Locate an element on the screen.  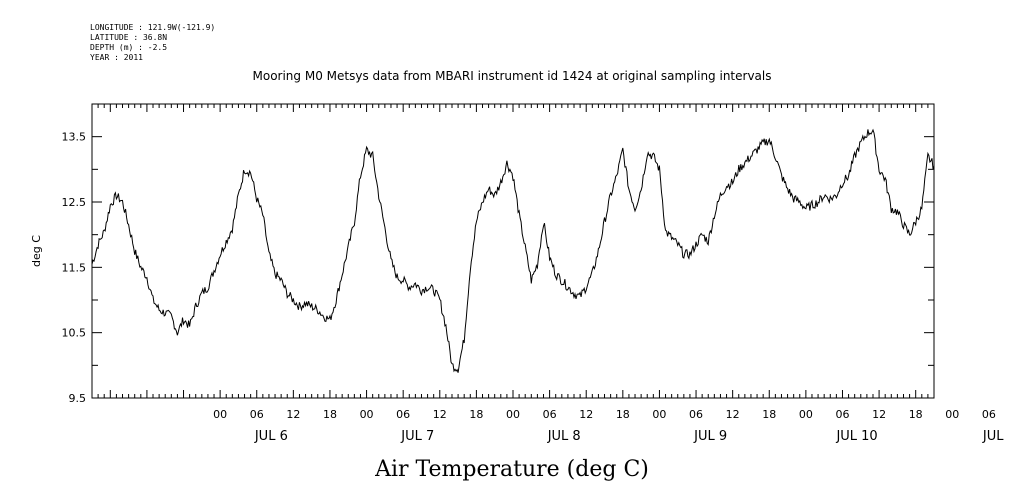
depth-label: DEPTH (m) : -2.5 is located at coordinates (128, 47).